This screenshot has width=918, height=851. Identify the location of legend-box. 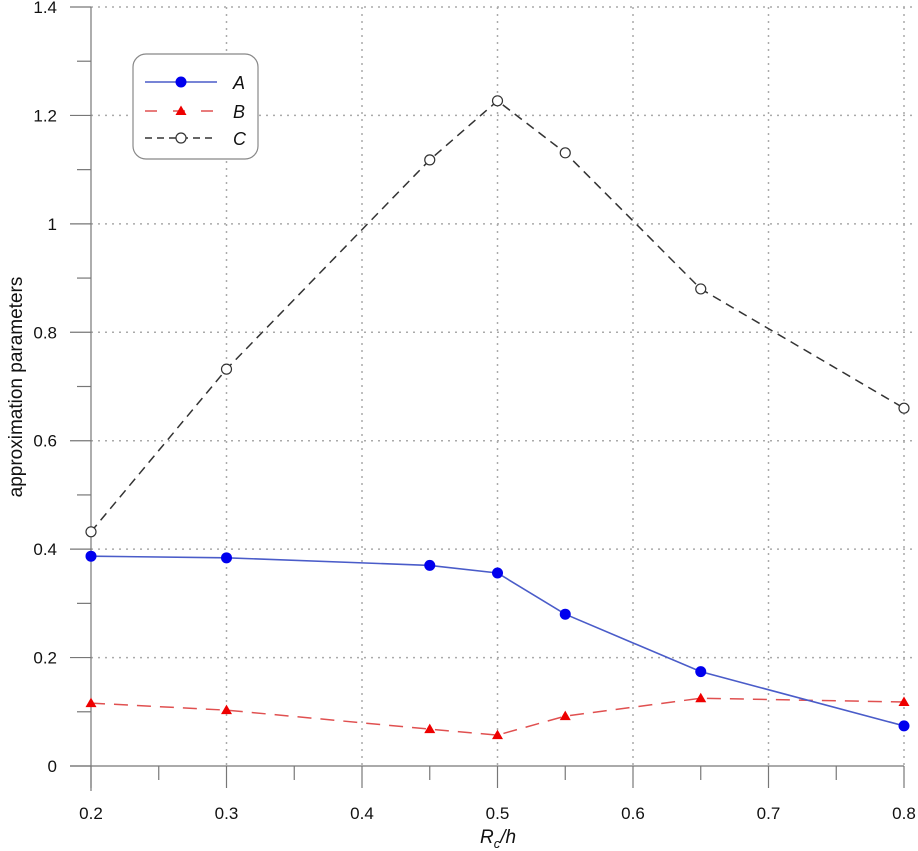
(195, 106).